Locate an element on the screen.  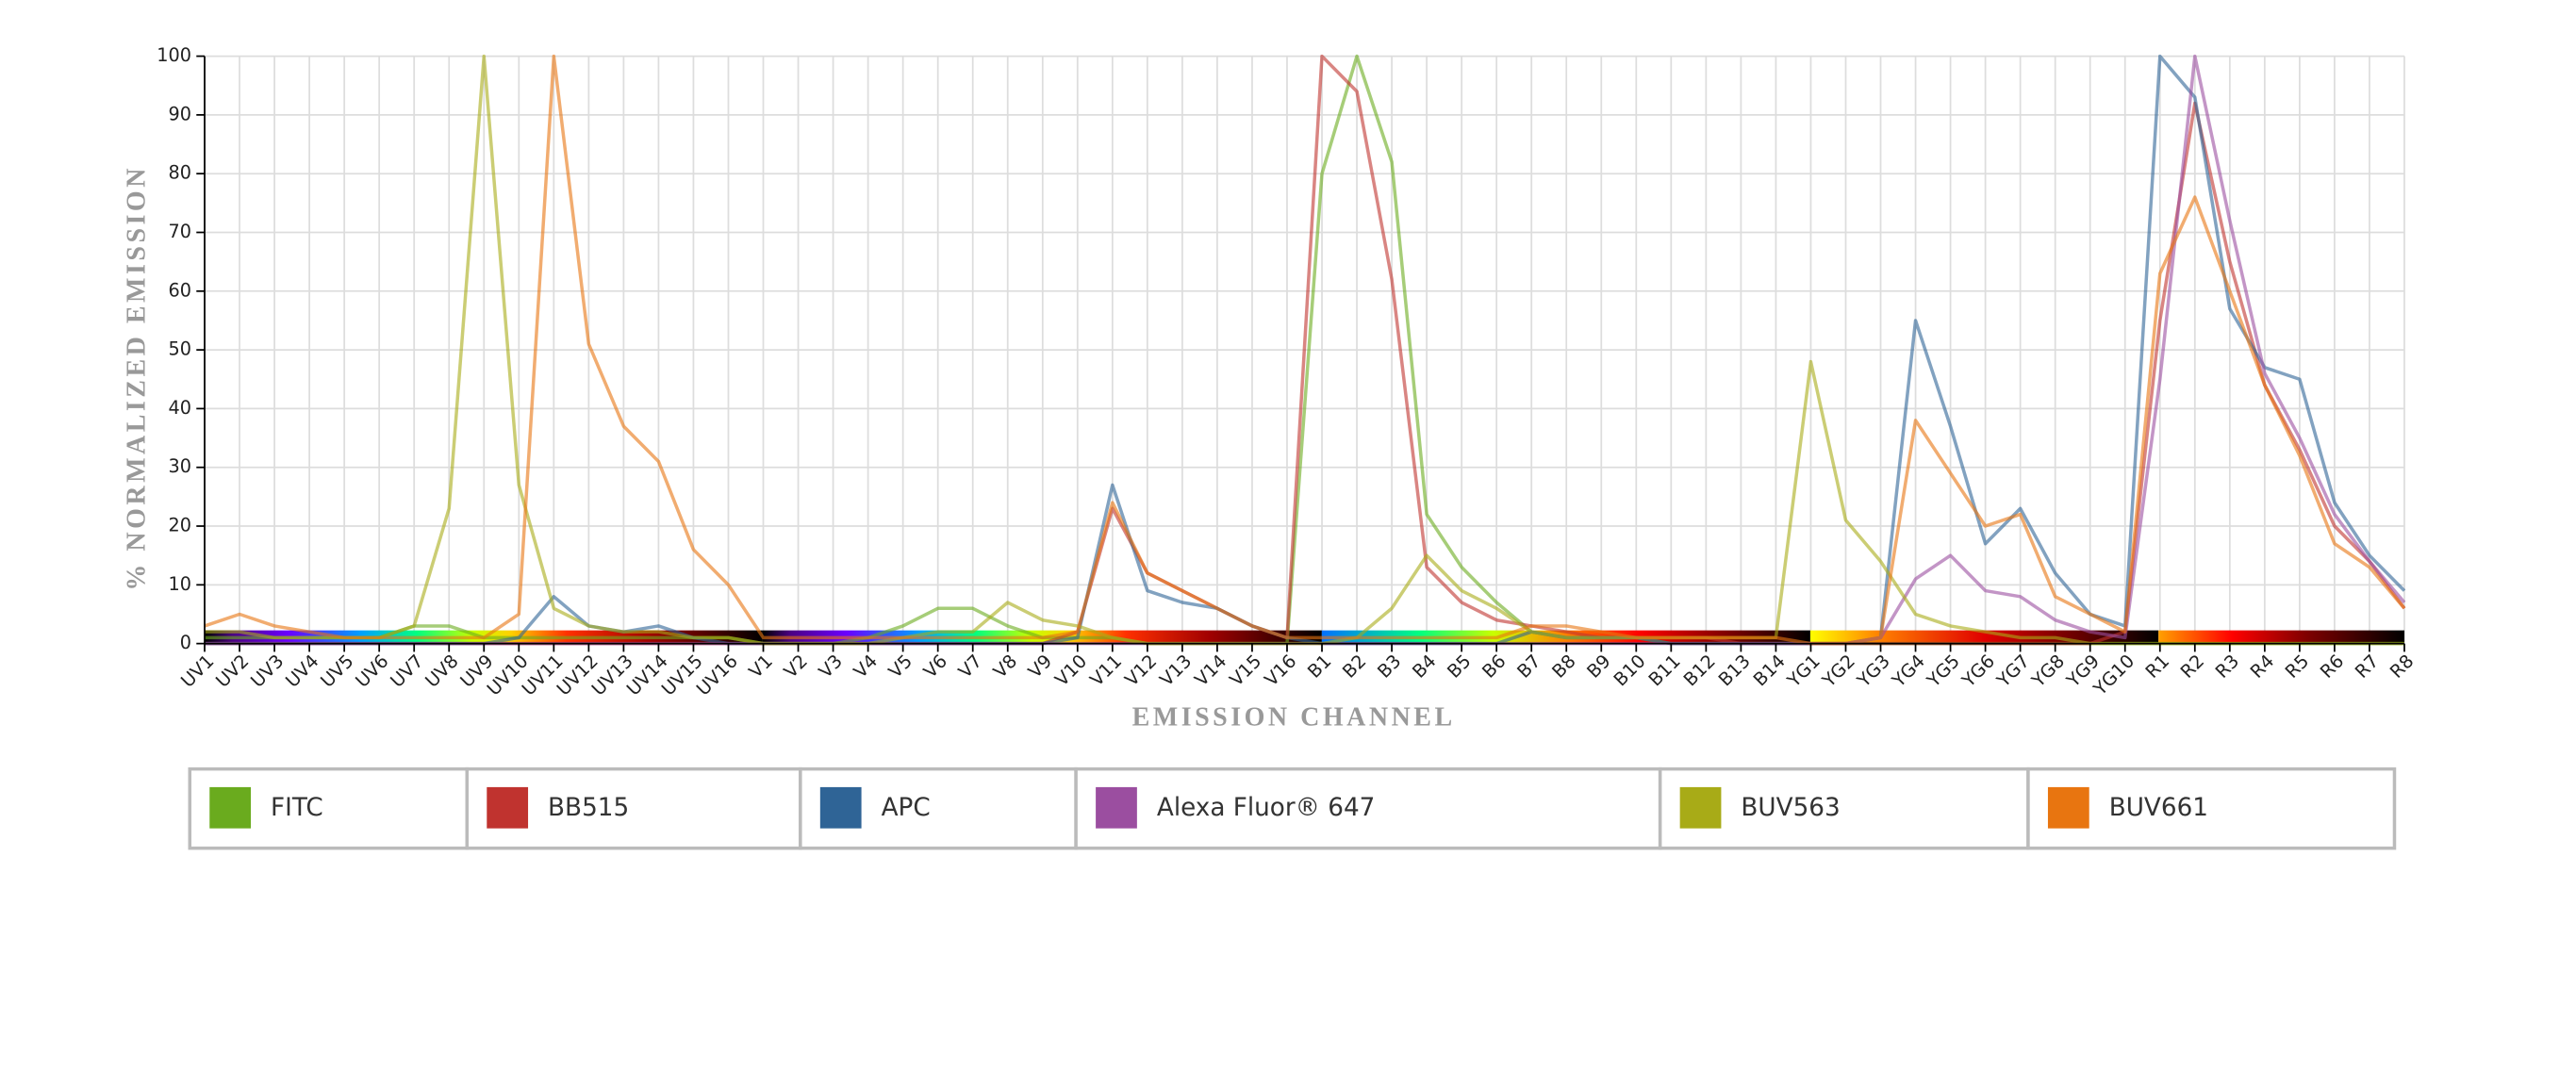
legend-label: Alexa Fluor® 647 is located at coordinates (1266, 808).